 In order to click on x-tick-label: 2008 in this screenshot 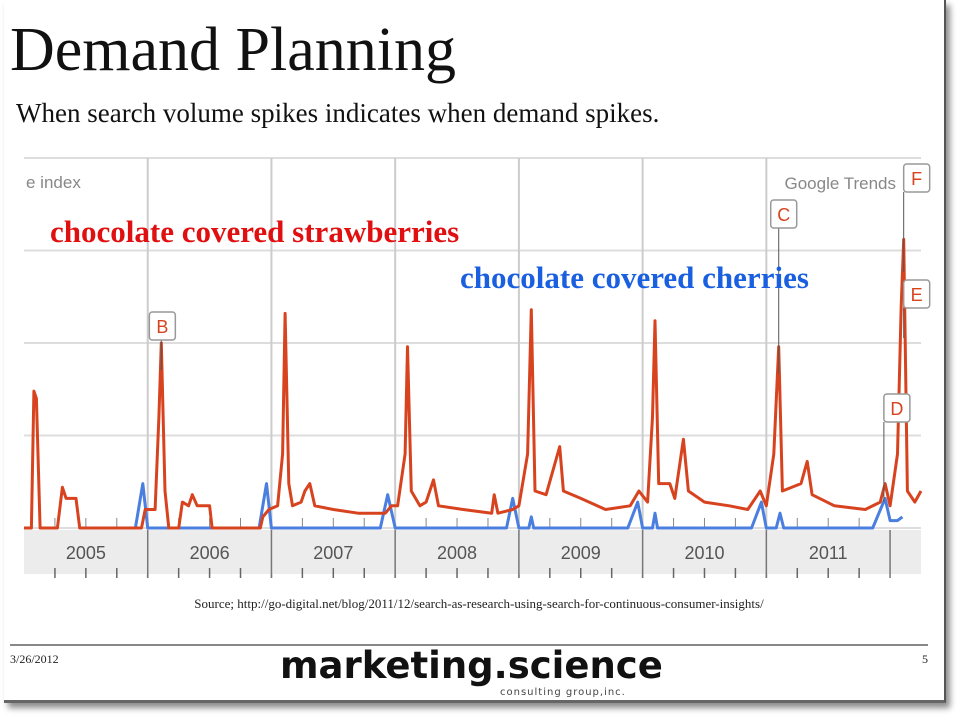, I will do `click(457, 553)`.